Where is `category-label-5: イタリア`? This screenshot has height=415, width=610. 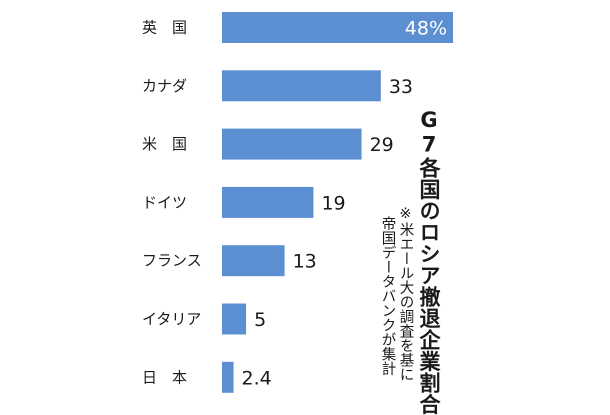
category-label-5: イタリア is located at coordinates (171, 319).